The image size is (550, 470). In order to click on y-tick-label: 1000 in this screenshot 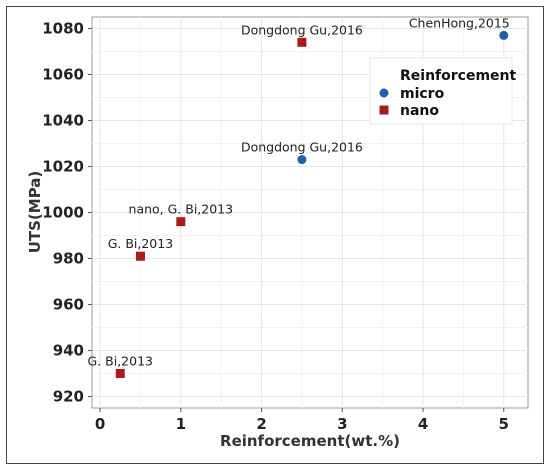, I will do `click(63, 213)`.